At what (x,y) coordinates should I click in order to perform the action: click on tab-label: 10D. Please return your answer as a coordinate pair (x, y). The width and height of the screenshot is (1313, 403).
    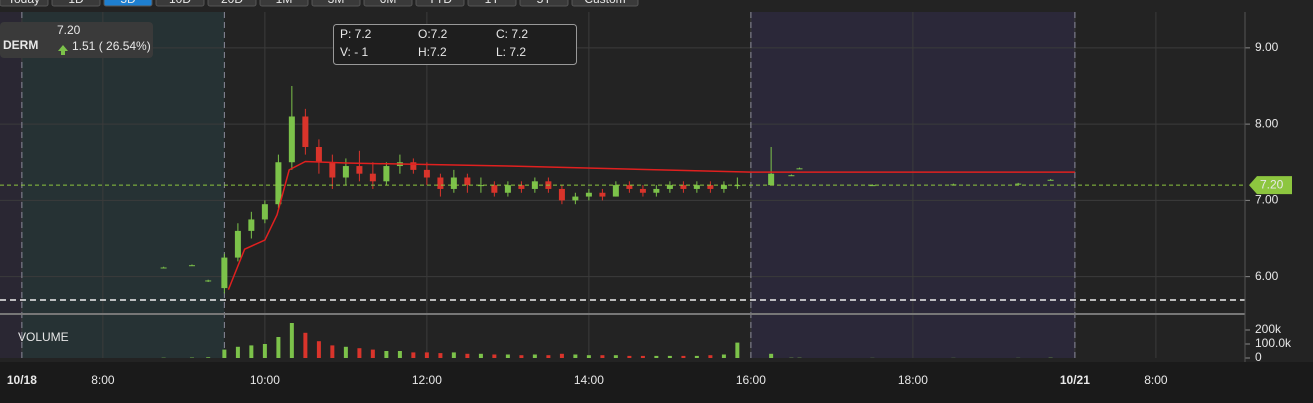
    Looking at the image, I should click on (180, 3).